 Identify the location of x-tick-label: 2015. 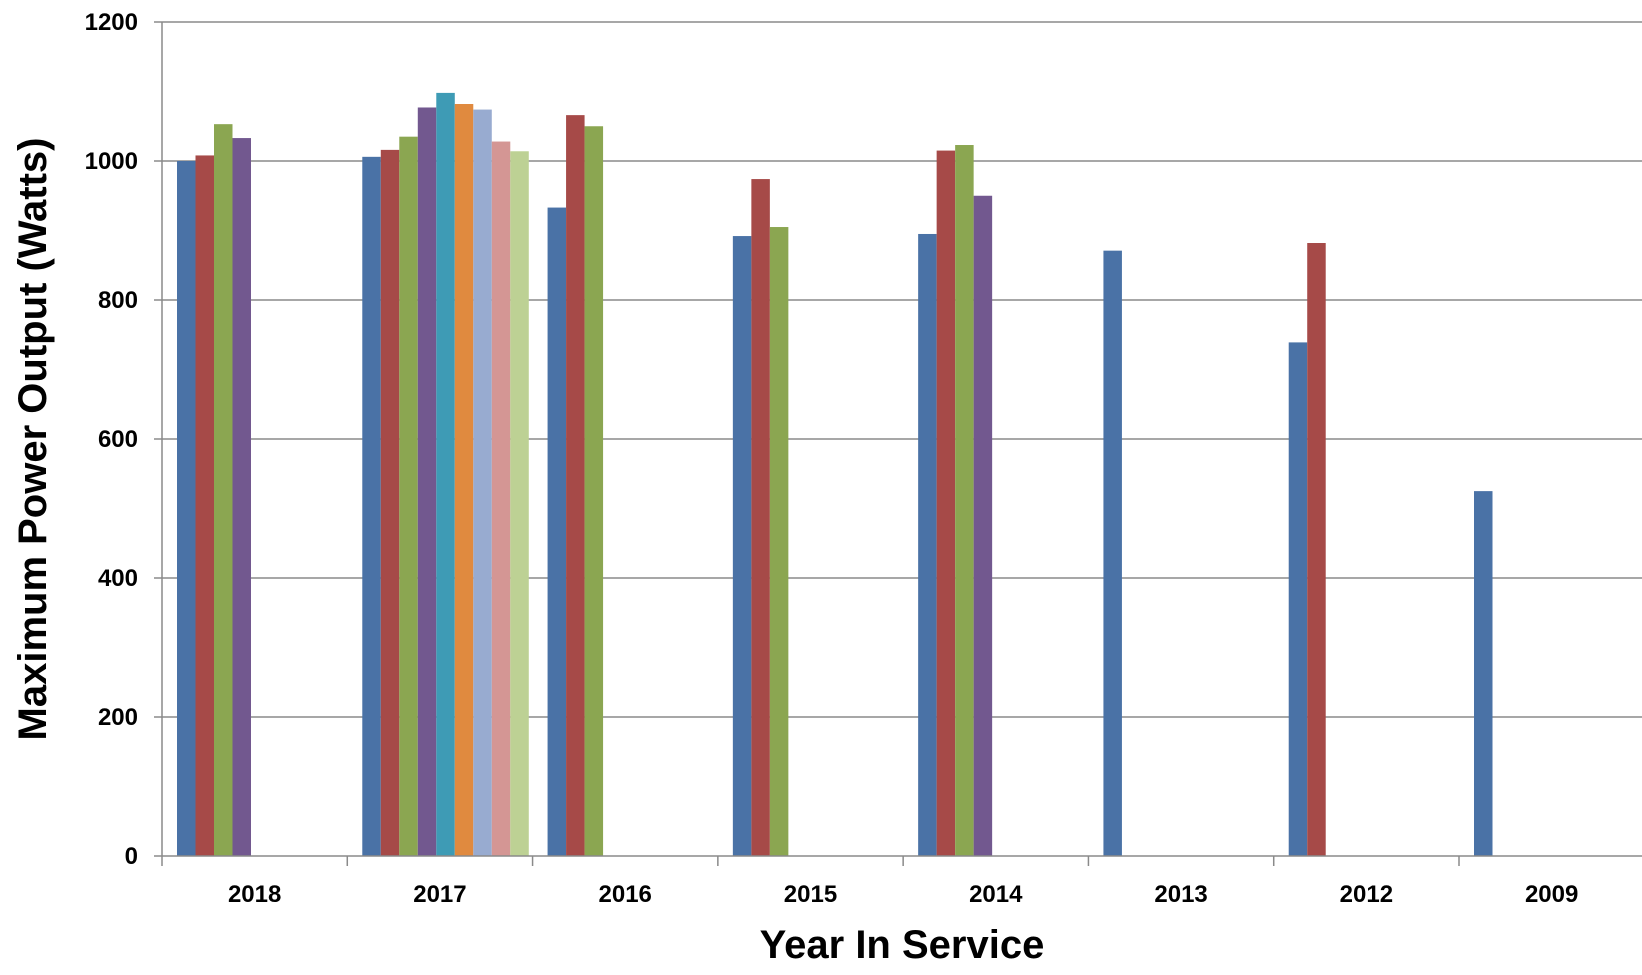
(810, 894).